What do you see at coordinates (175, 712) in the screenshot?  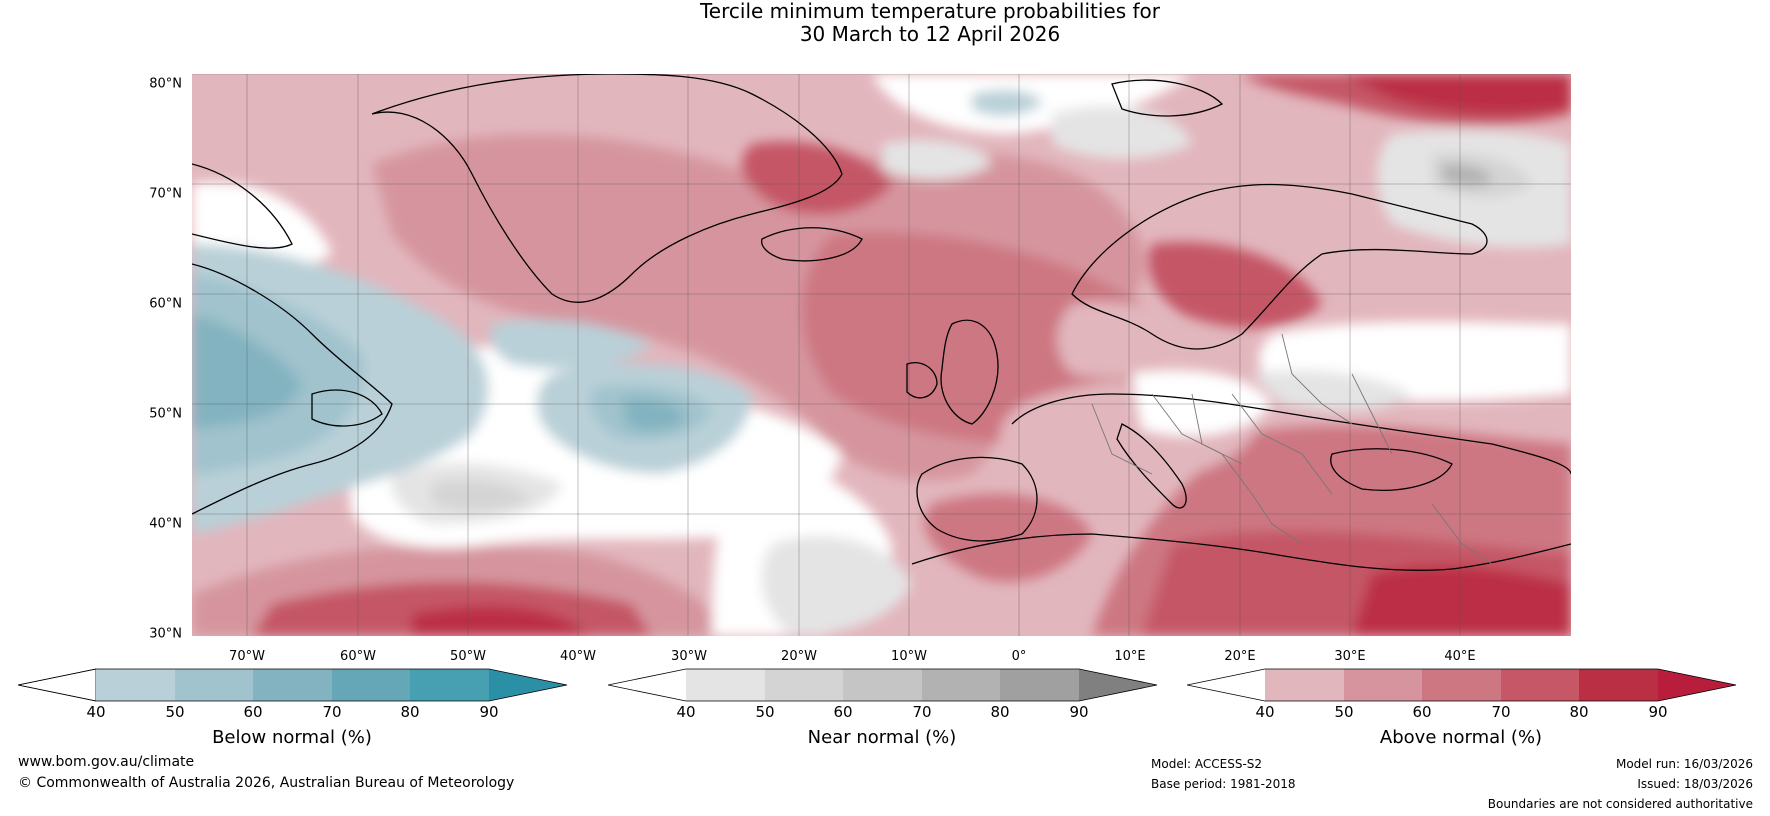 I see `below-tick-50: 50` at bounding box center [175, 712].